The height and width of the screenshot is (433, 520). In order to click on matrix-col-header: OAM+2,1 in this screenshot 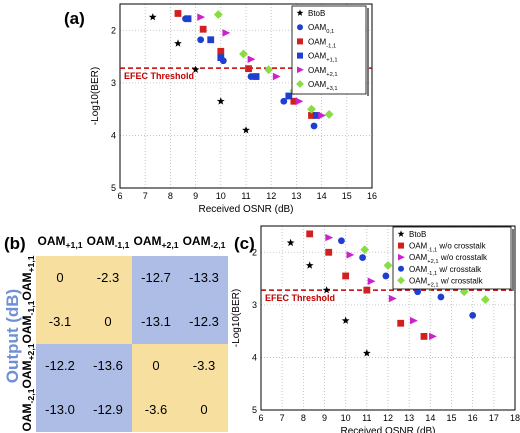, I will do `click(155, 242)`.